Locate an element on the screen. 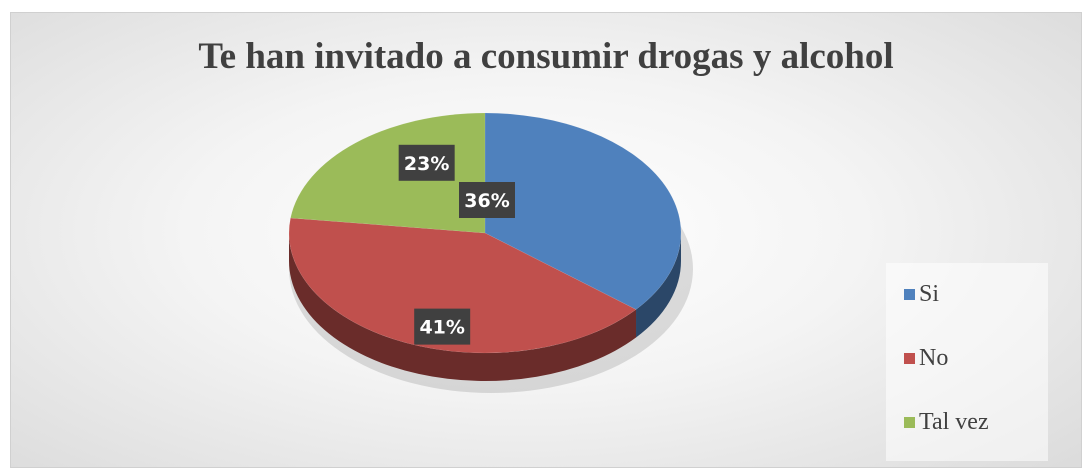 The width and height of the screenshot is (1087, 472). legend-swatch-tal-vez is located at coordinates (909, 422).